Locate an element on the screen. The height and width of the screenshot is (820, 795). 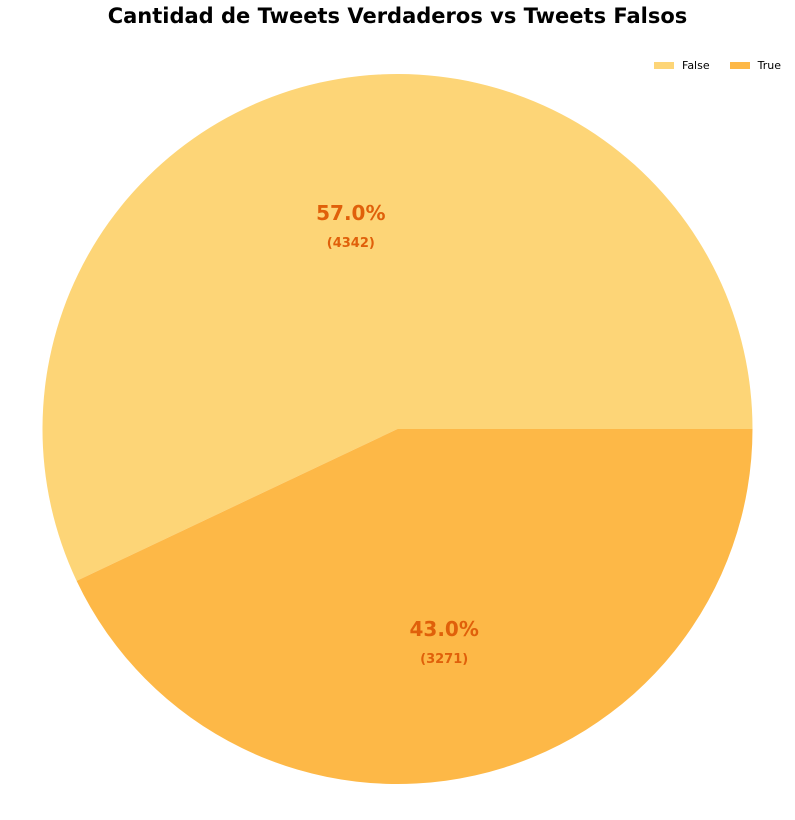
legend: False True is located at coordinates (717, 65).